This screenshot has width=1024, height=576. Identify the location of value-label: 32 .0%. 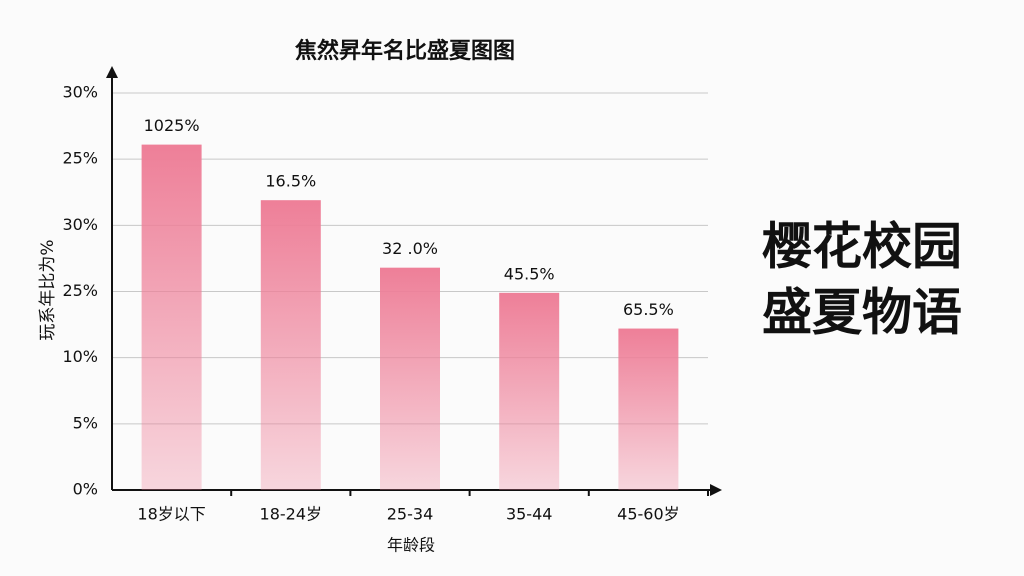
(410, 248).